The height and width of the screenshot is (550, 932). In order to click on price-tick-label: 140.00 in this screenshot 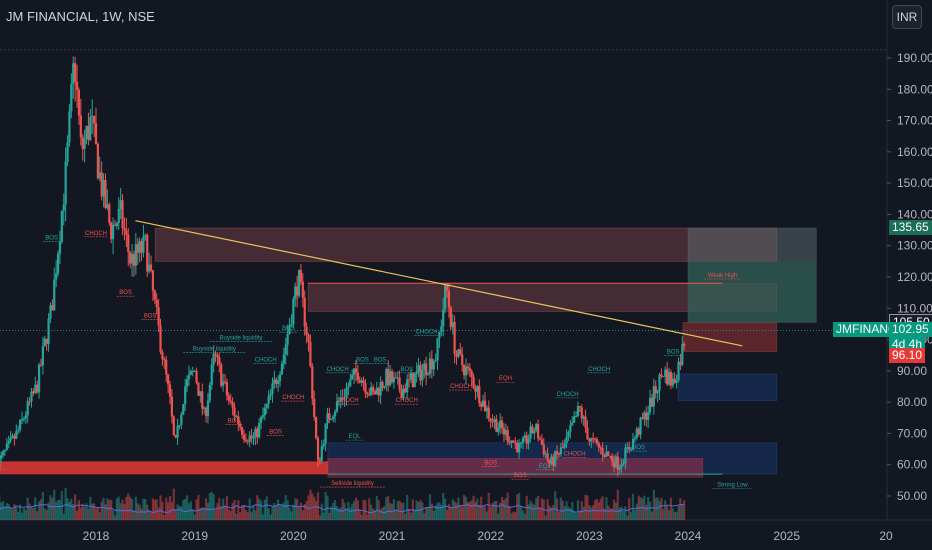, I will do `click(914, 214)`.